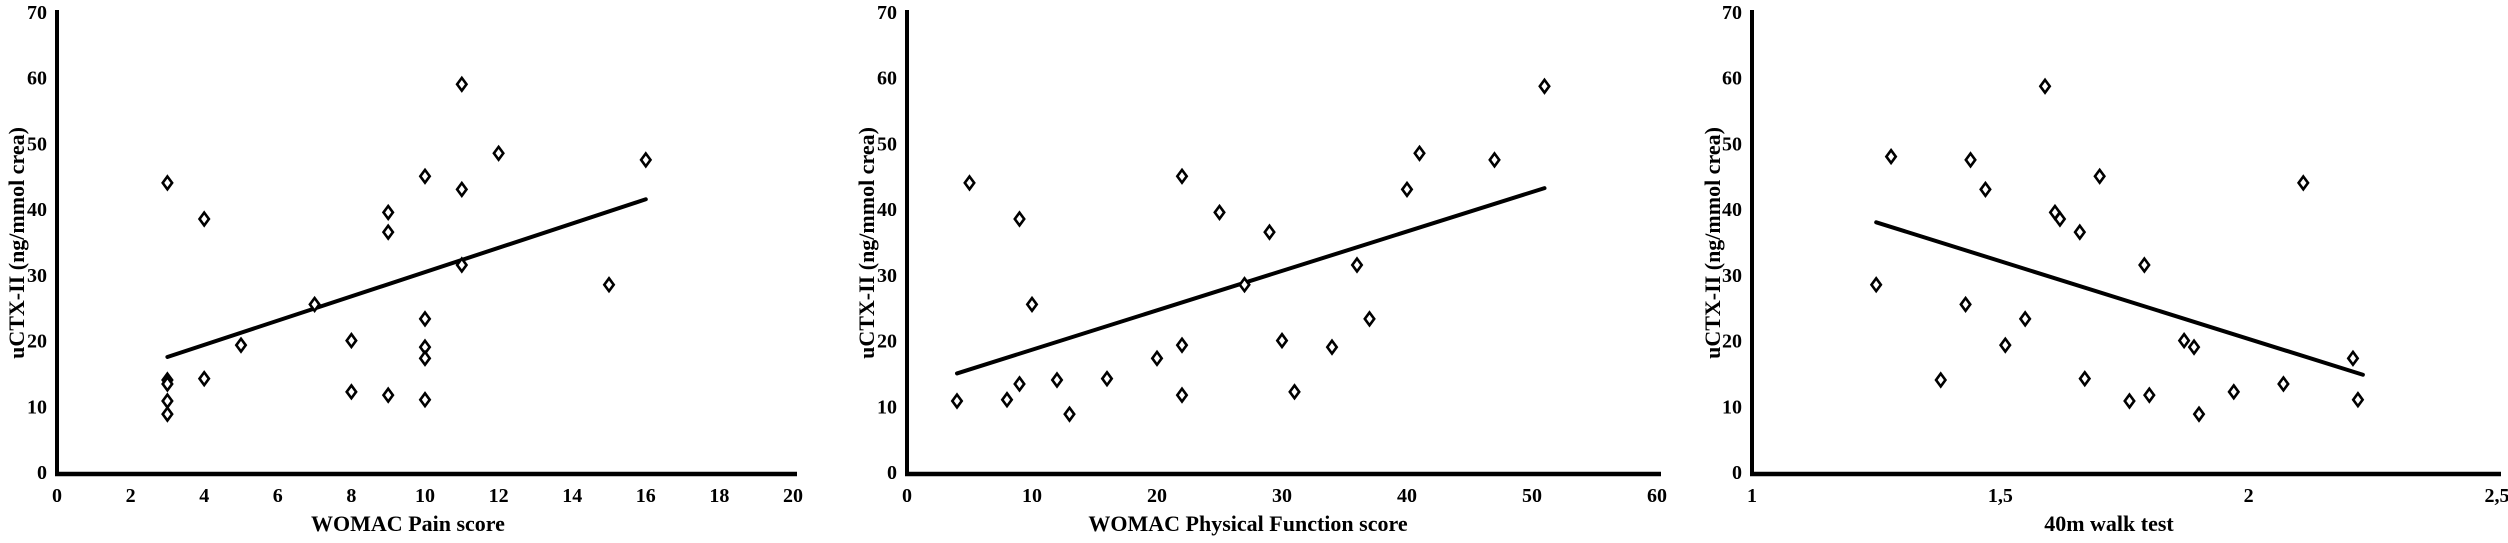  Describe the element at coordinates (1532, 496) in the screenshot. I see `x-tick-label: 50` at that location.